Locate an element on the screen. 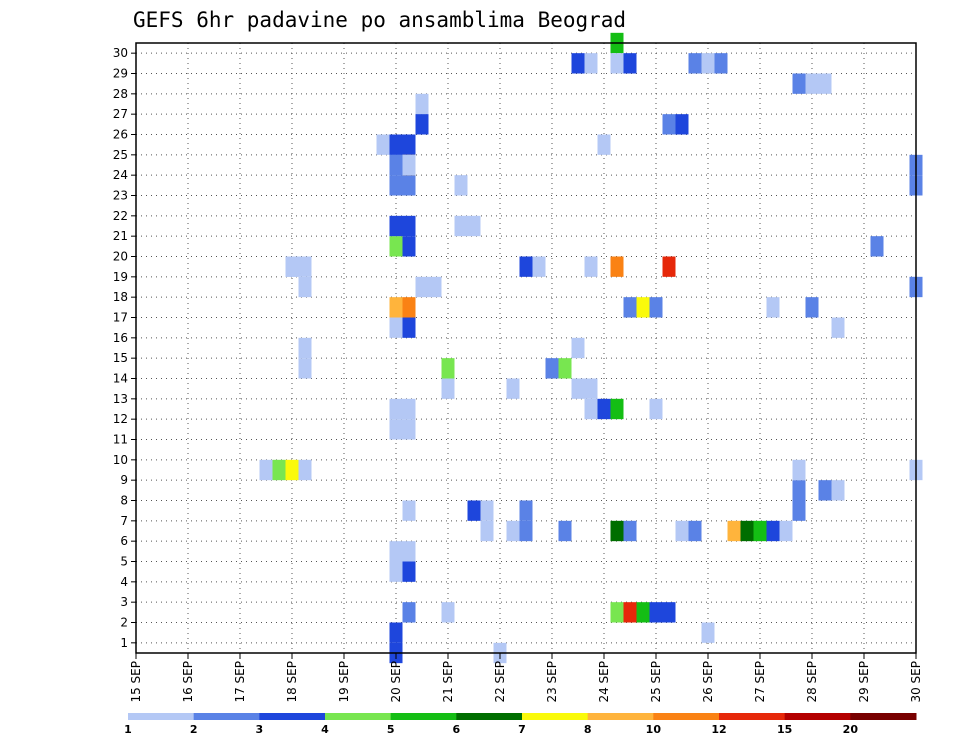 The height and width of the screenshot is (742, 960). y-tick-label: 8 is located at coordinates (124, 501).